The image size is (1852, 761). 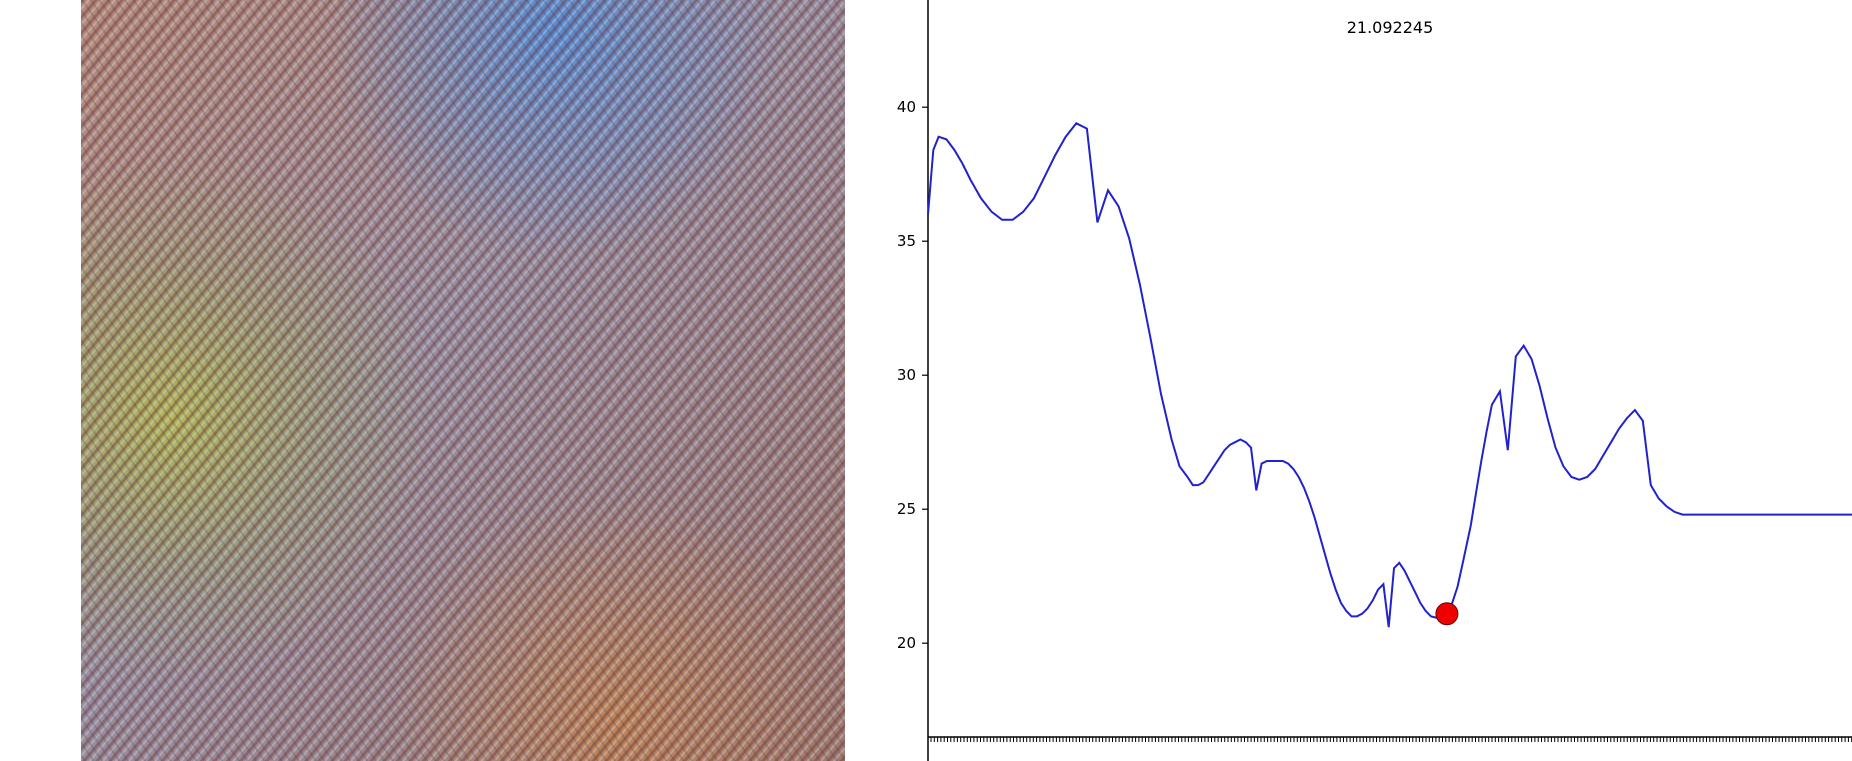 I want to click on x-axis-minor-ticks, so click(x=1391, y=739).